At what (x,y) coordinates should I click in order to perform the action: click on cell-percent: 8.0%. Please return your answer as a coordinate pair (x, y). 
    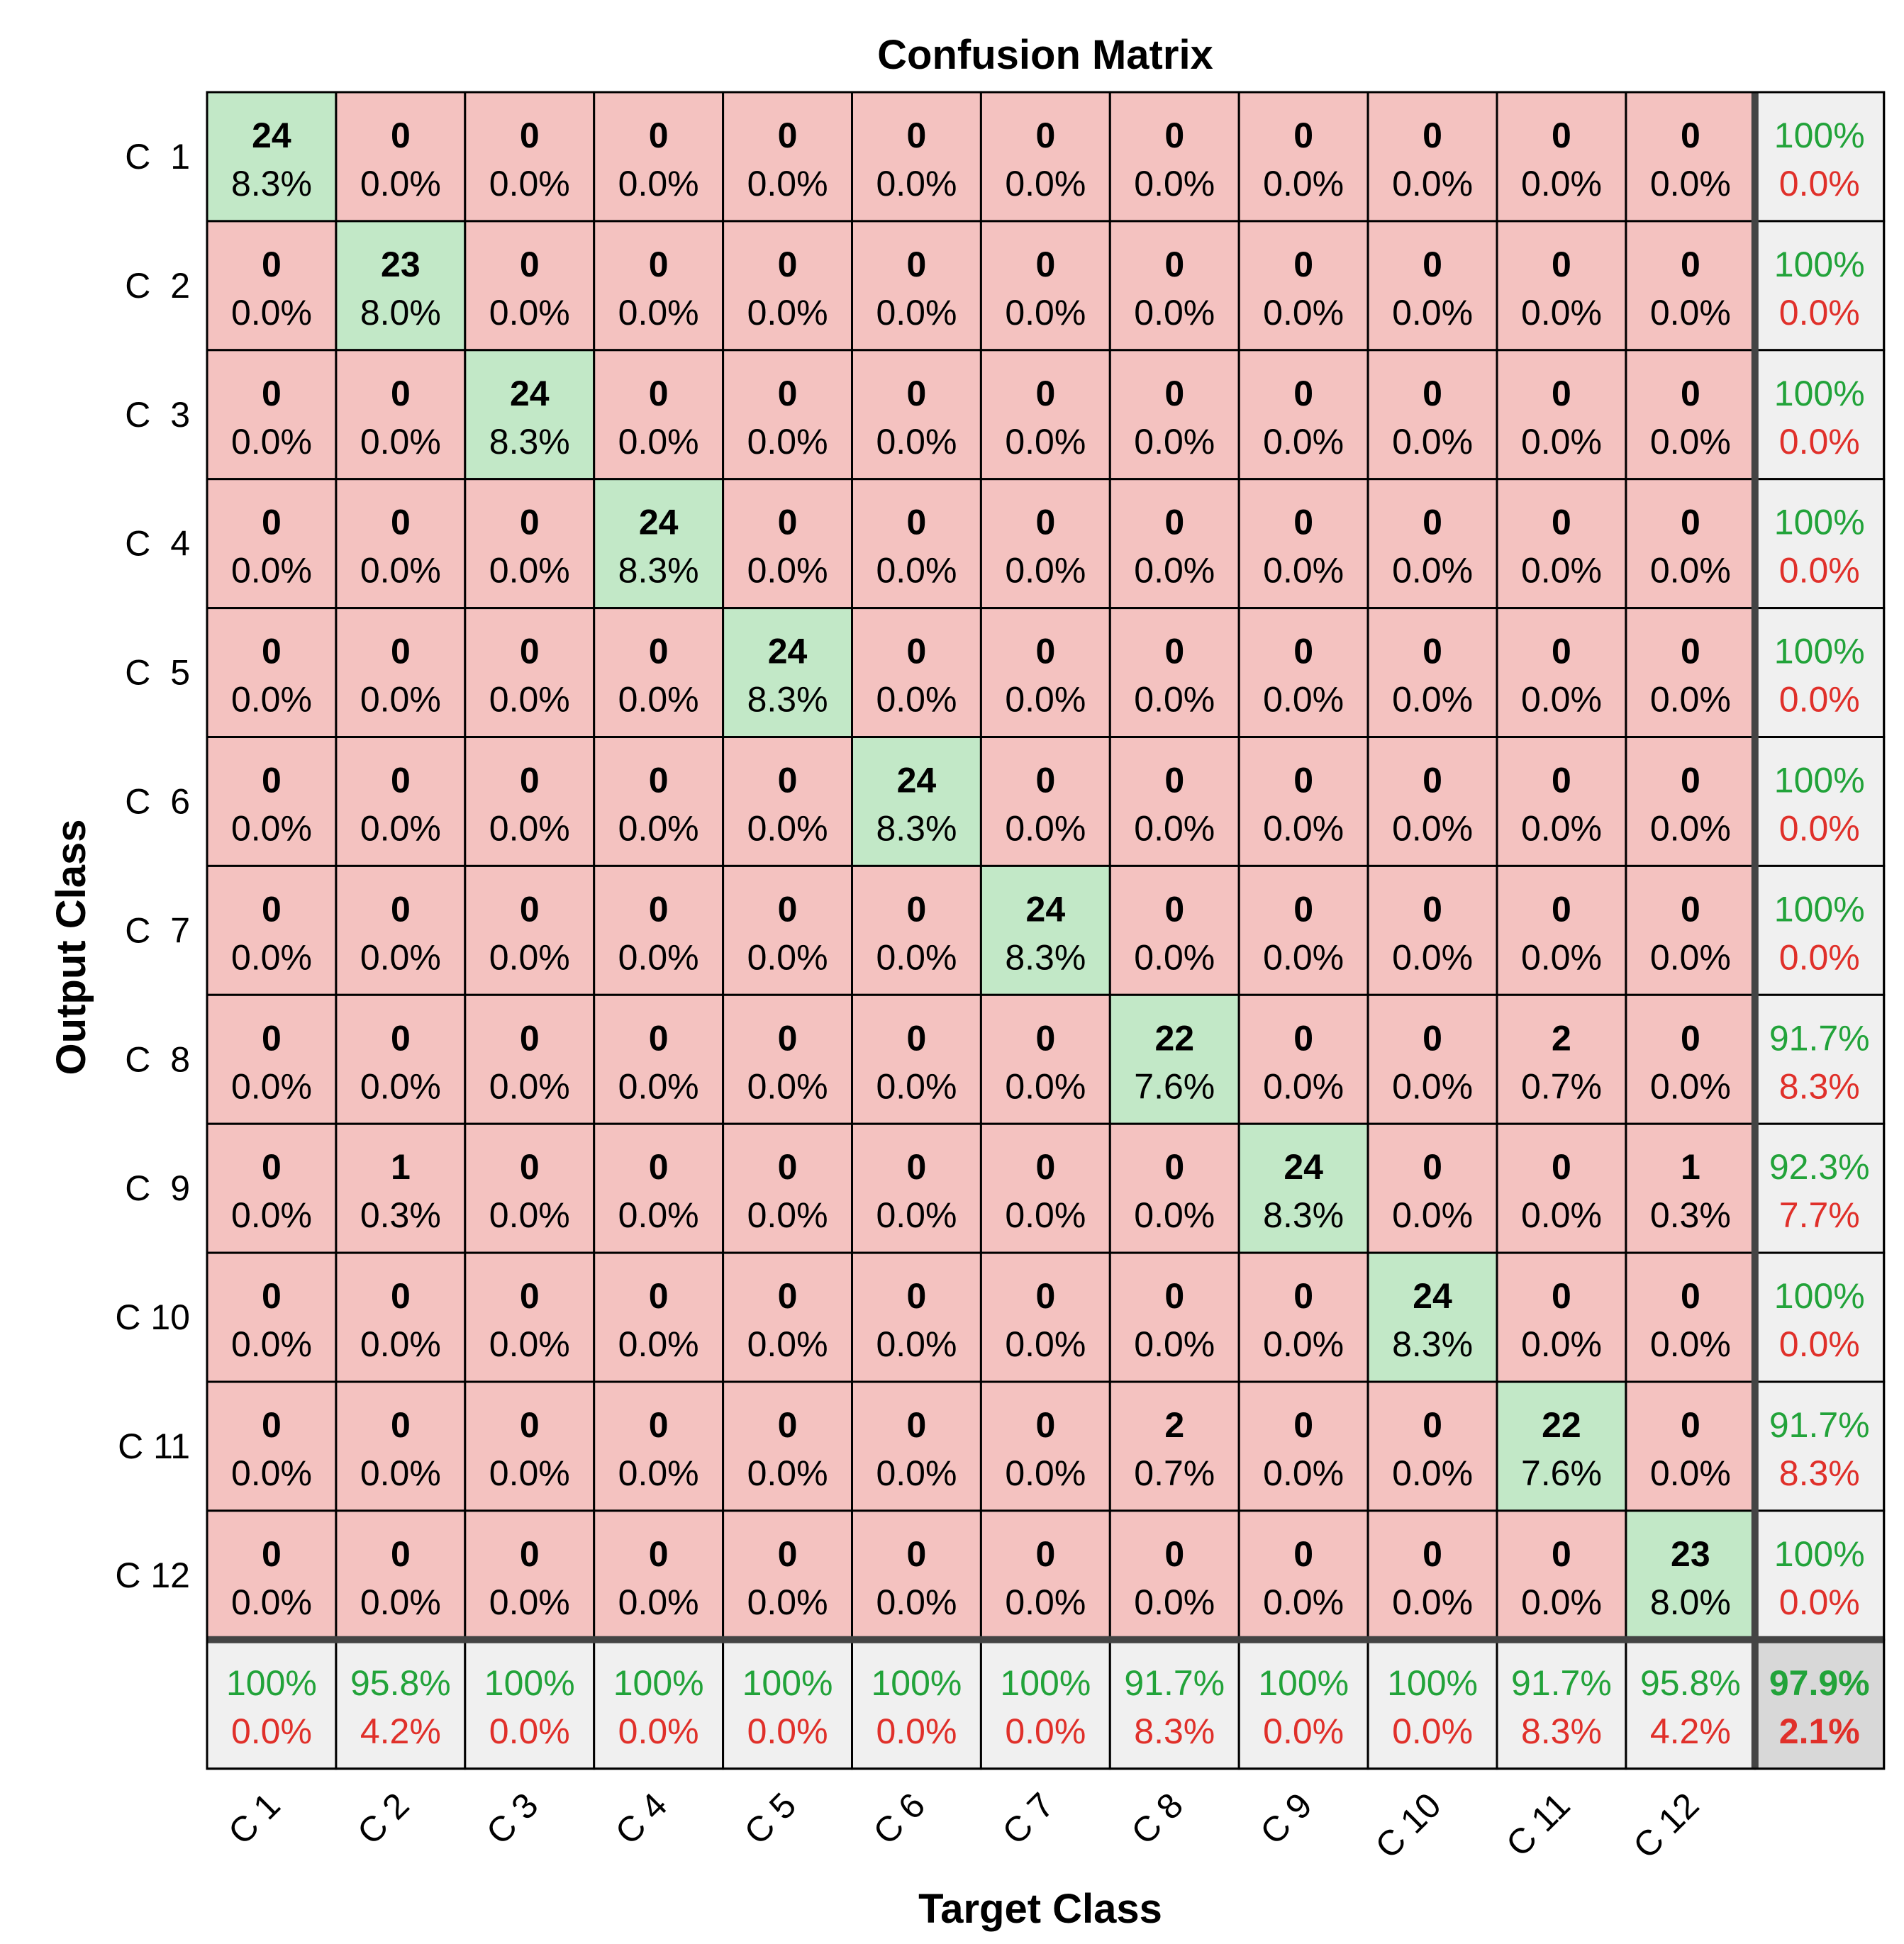
    Looking at the image, I should click on (401, 313).